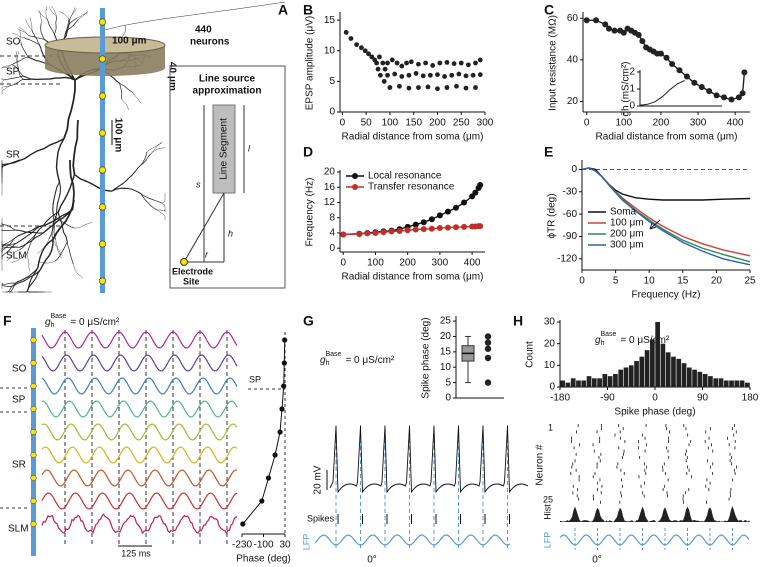 This screenshot has height=567, width=760. Describe the element at coordinates (242, 545) in the screenshot. I see `x-tick-label: -230` at that location.